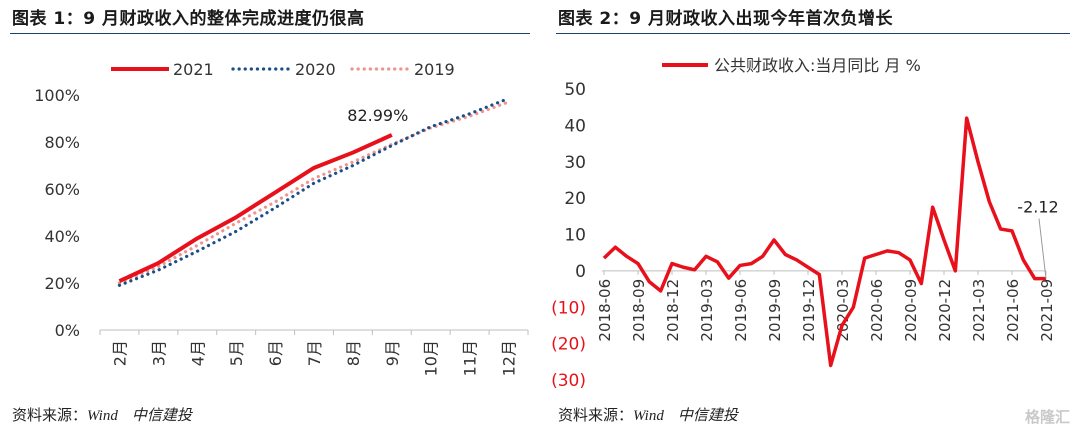  Describe the element at coordinates (119, 353) in the screenshot. I see `x-tick-label: 2月` at that location.